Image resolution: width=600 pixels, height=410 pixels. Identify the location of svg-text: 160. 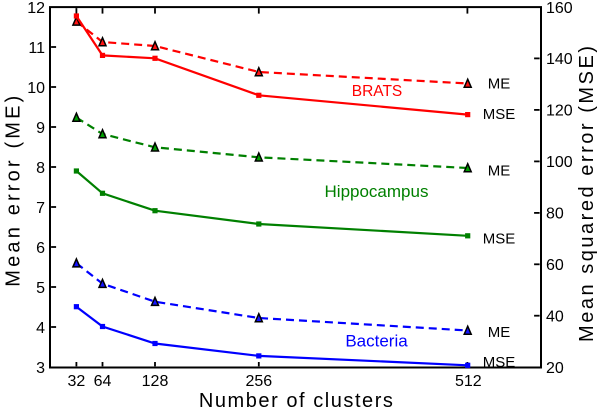
(559, 8).